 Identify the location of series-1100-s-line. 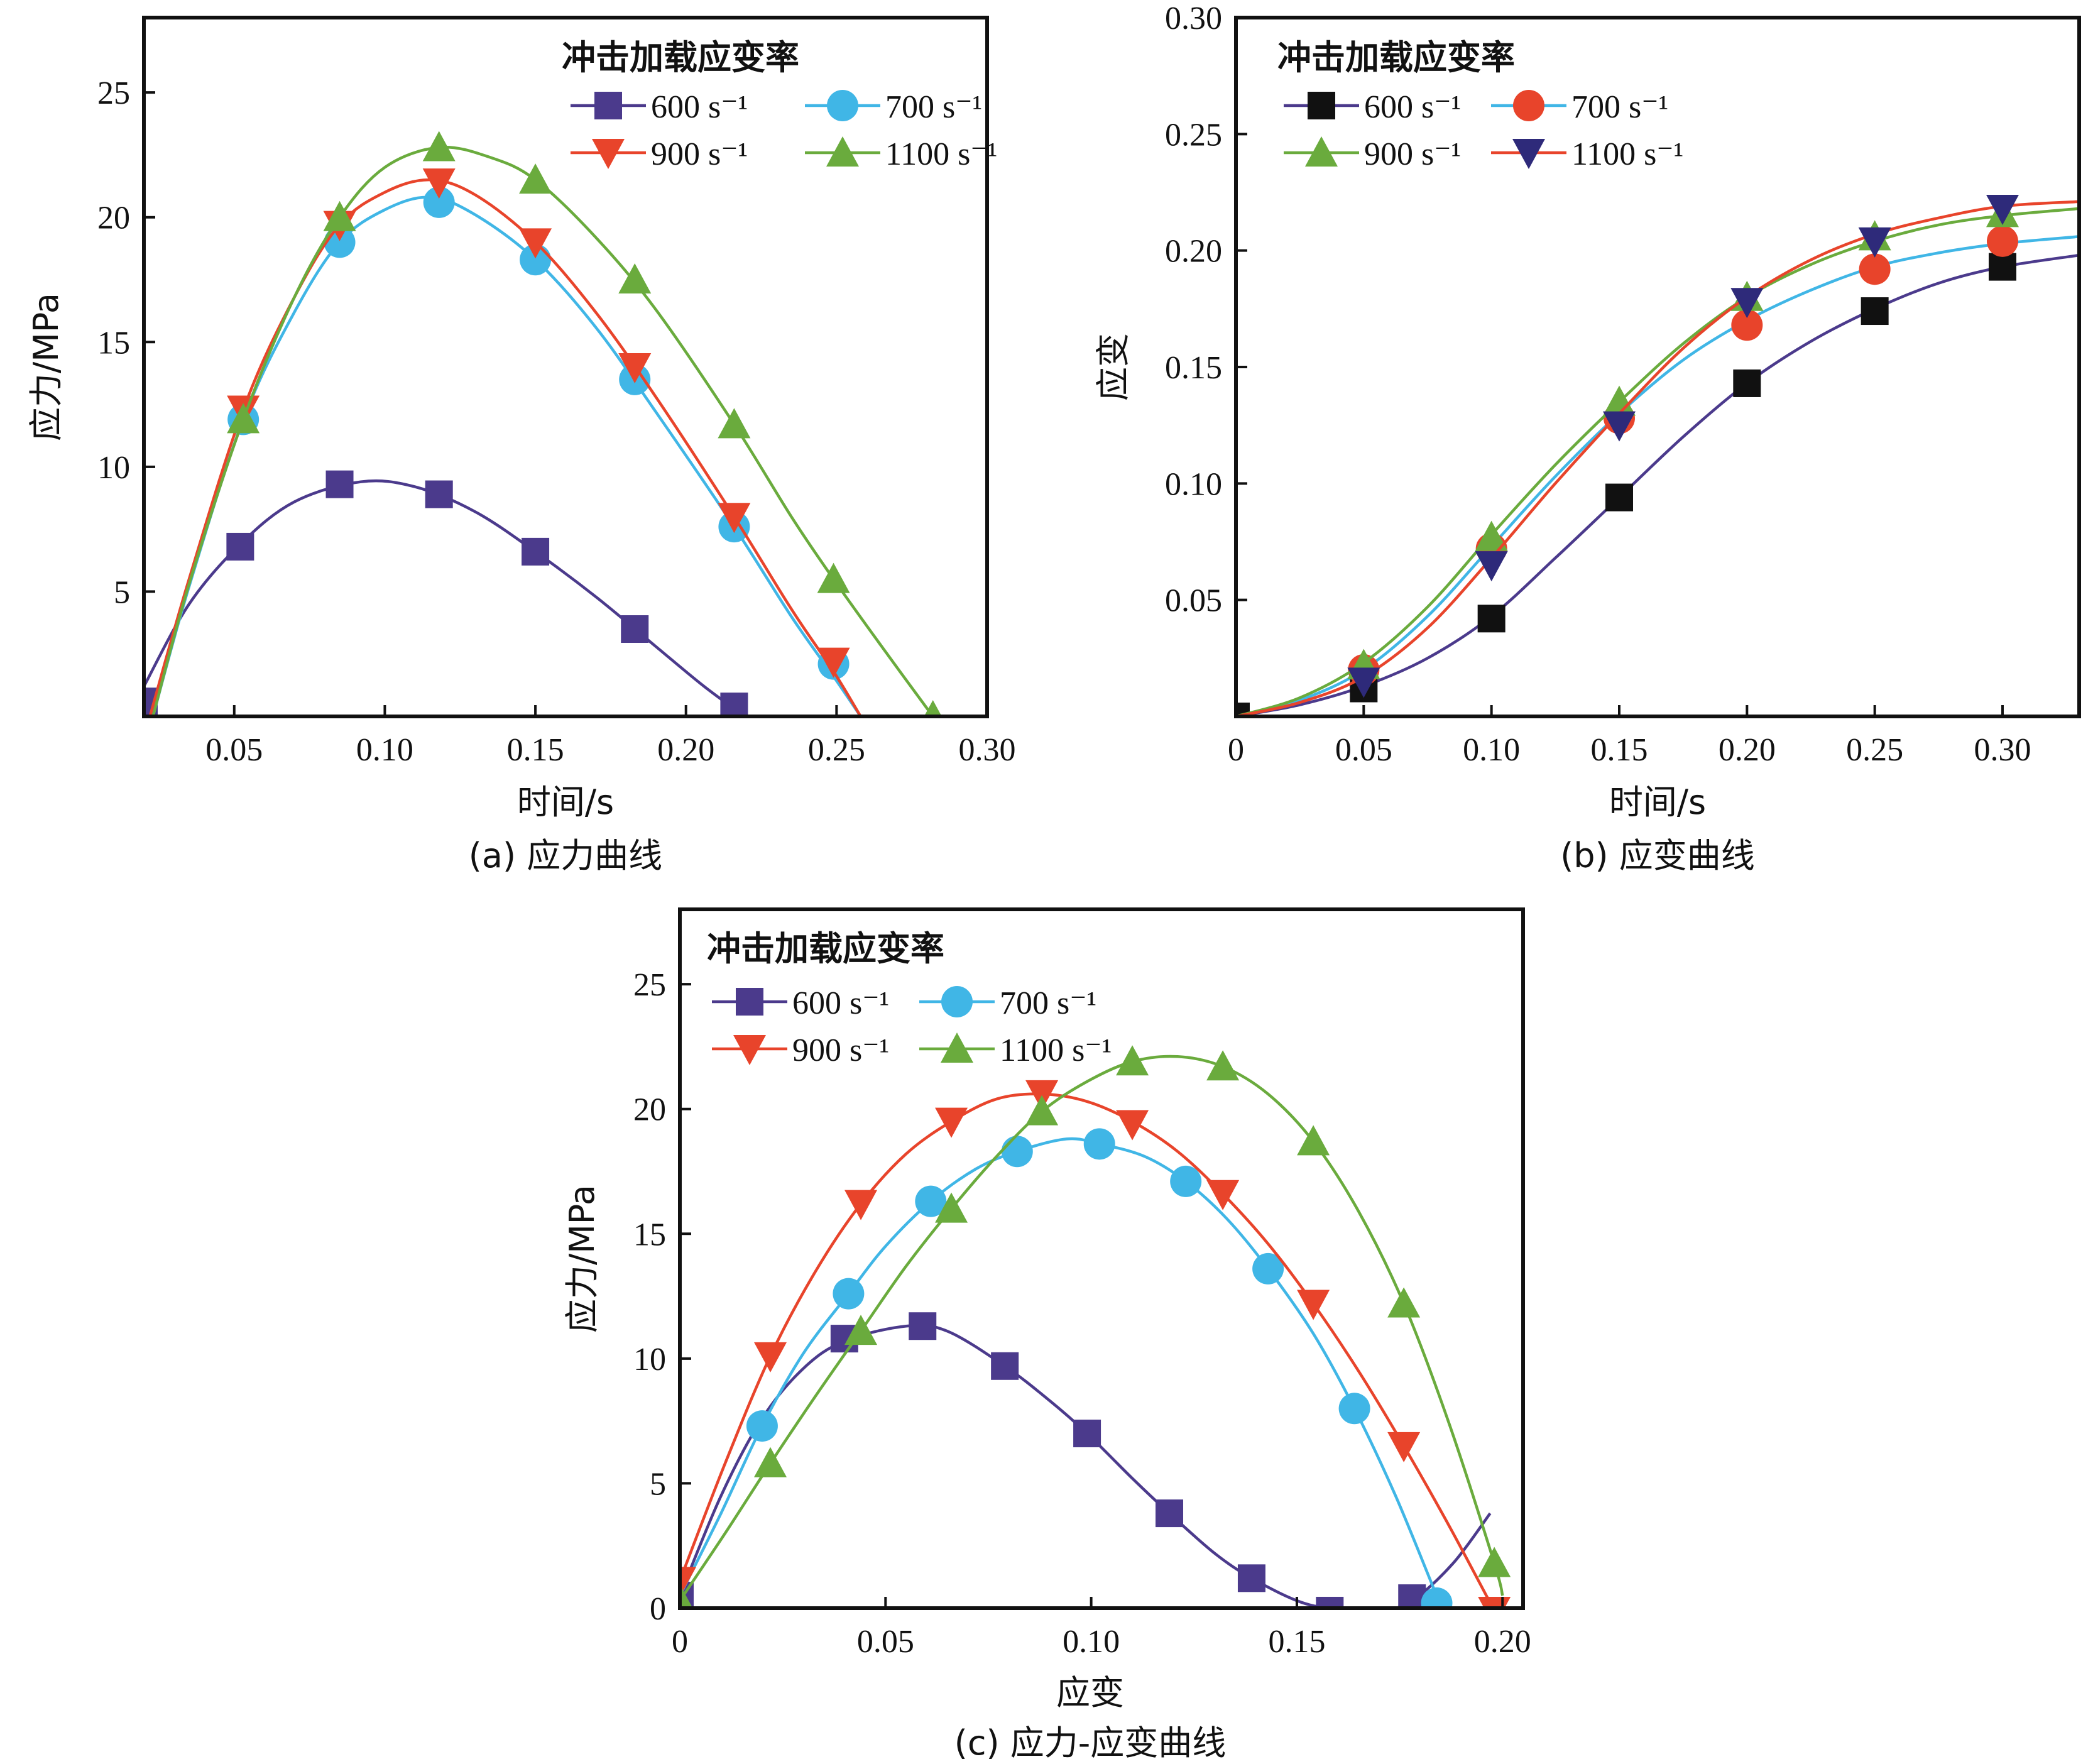
(1657, 458).